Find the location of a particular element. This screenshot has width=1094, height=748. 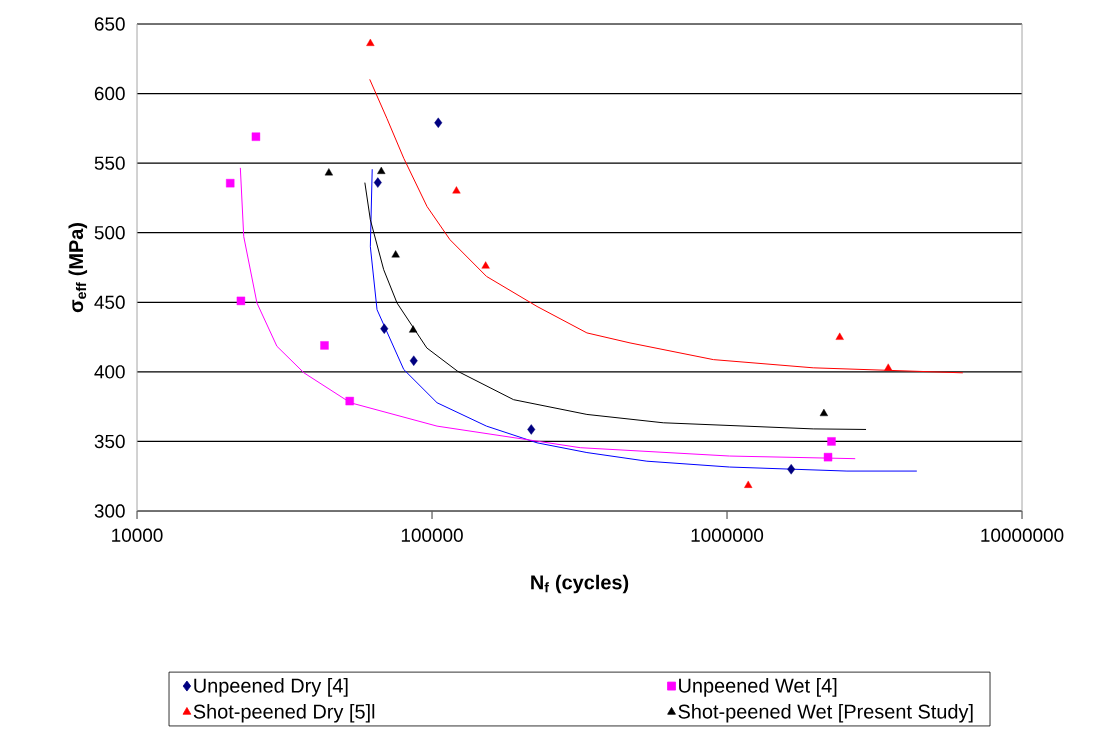

x-tick-label: 1000000 is located at coordinates (727, 535).